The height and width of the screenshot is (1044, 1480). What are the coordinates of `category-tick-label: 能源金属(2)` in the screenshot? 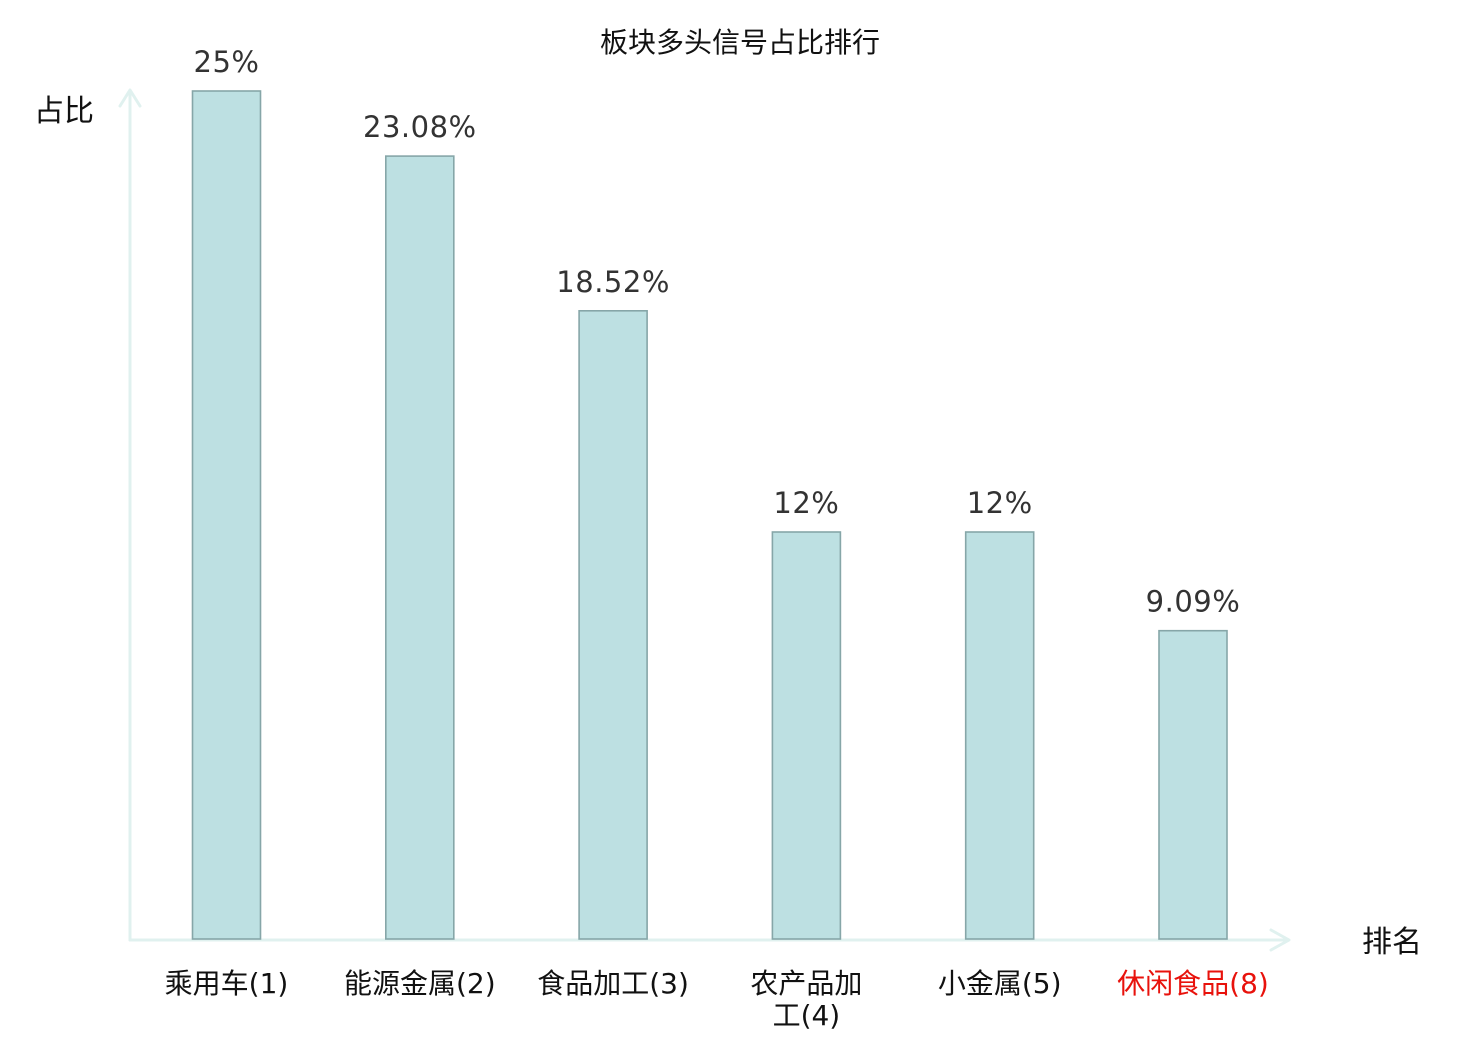 It's located at (420, 983).